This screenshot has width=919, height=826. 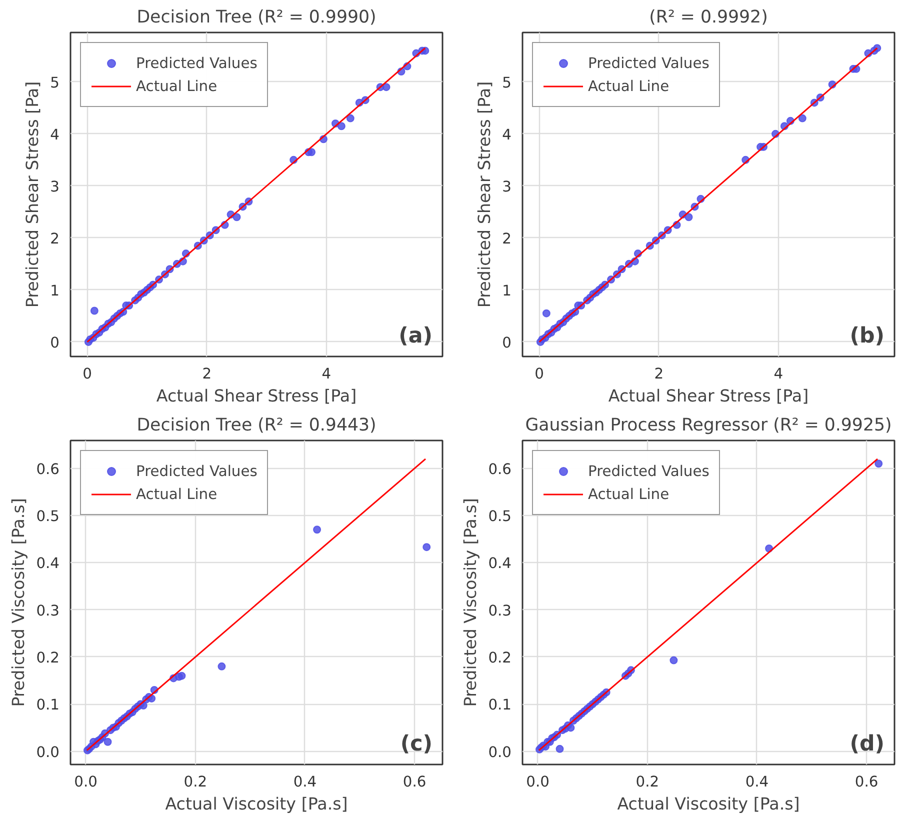 What do you see at coordinates (256, 426) in the screenshot?
I see `chart-title: Decision Tree (R² = 0.9443)` at bounding box center [256, 426].